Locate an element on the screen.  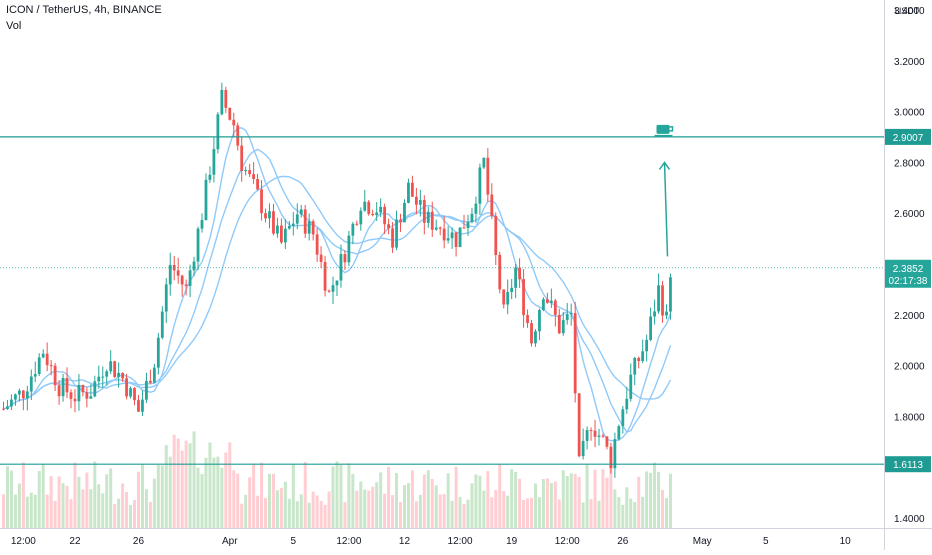
svg-text: 2.3852 is located at coordinates (908, 269).